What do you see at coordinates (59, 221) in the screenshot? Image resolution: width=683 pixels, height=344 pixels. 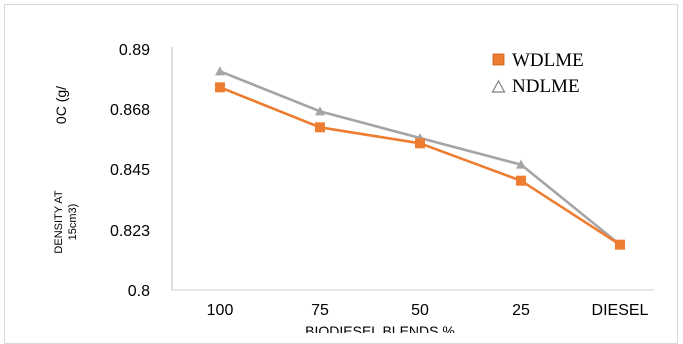 I see `y-axis-label-line: DENSITY AT` at bounding box center [59, 221].